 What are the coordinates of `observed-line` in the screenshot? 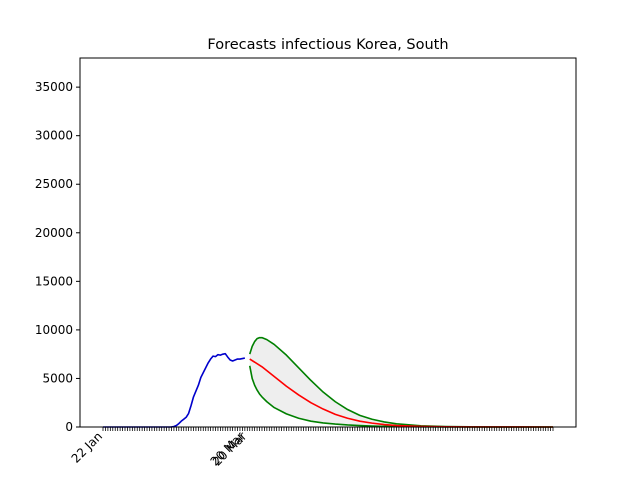 It's located at (174, 390).